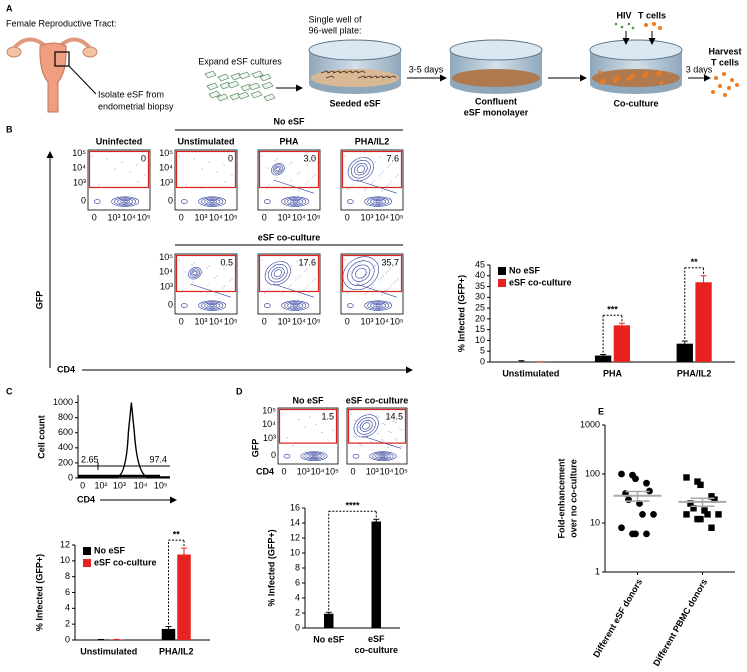  I want to click on heading: Female Reproductive Tract:, so click(61, 23).